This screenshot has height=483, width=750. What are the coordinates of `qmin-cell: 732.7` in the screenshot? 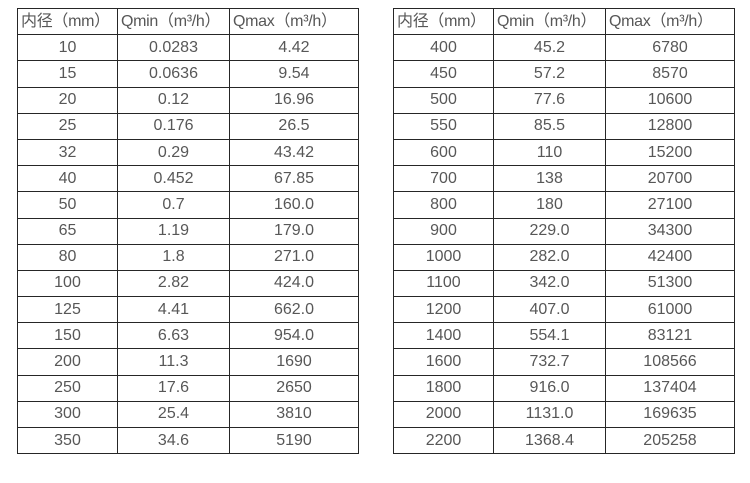 It's located at (549, 362).